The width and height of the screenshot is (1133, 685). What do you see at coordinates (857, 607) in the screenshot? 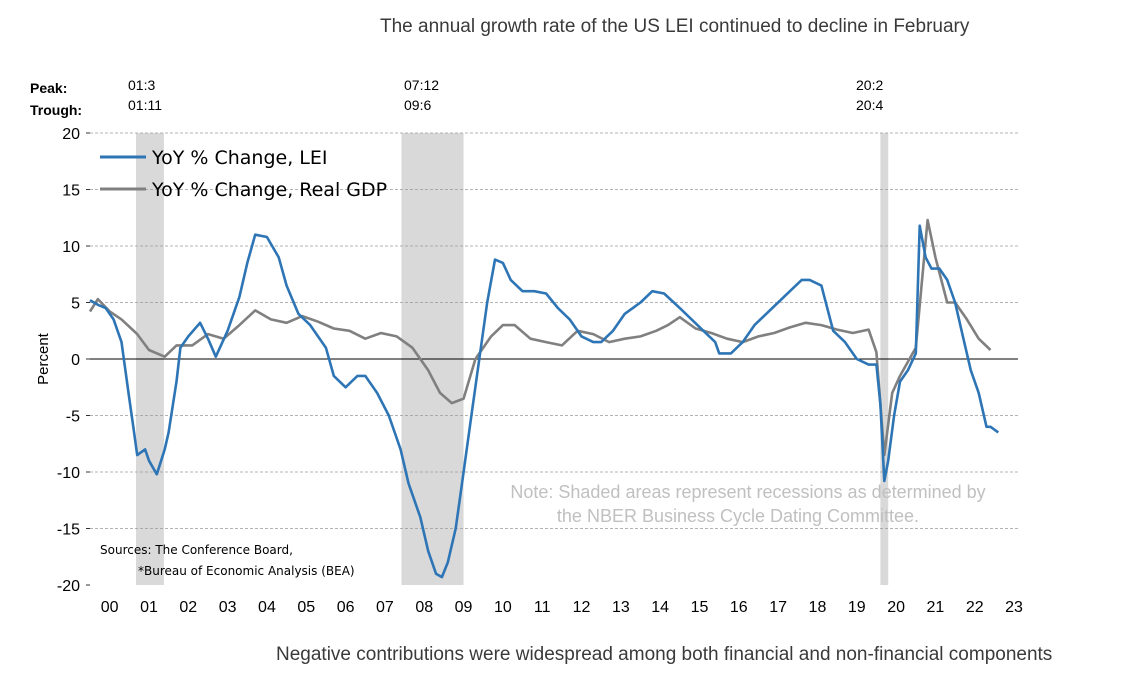
I see `x-tick-label: 19` at bounding box center [857, 607].